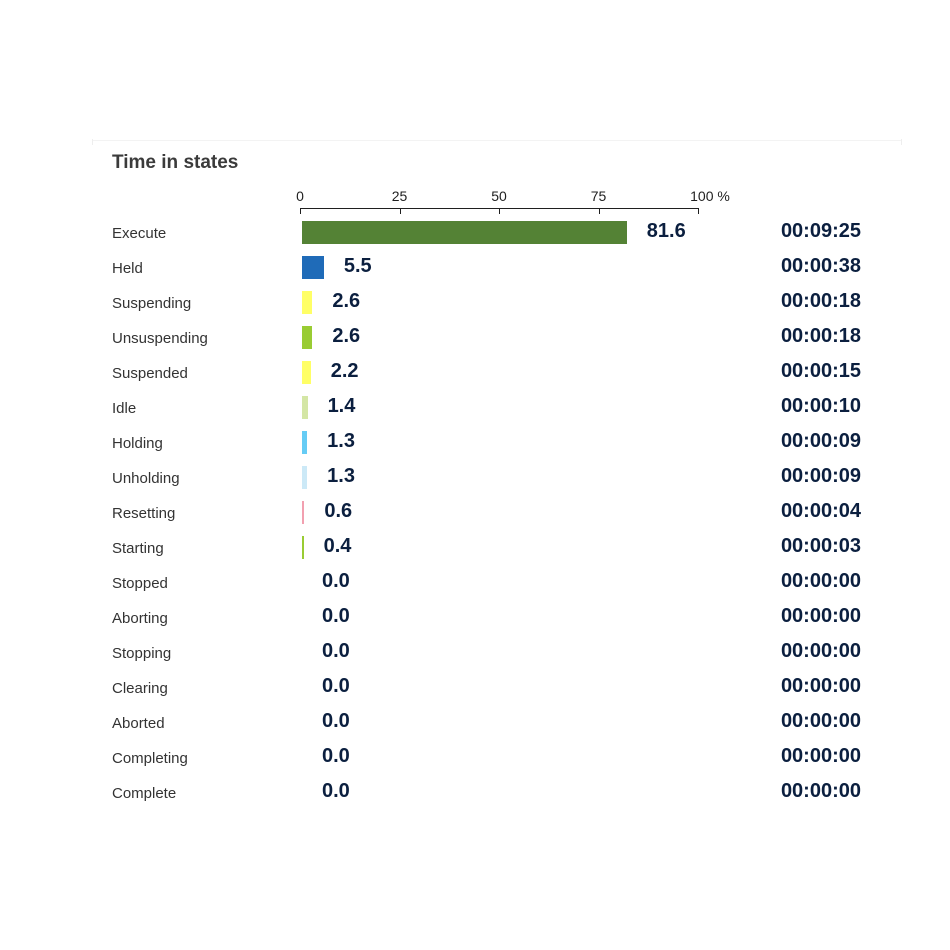  Describe the element at coordinates (475, 796) in the screenshot. I see `state-row: Complete 0.0 00:00:00` at that location.